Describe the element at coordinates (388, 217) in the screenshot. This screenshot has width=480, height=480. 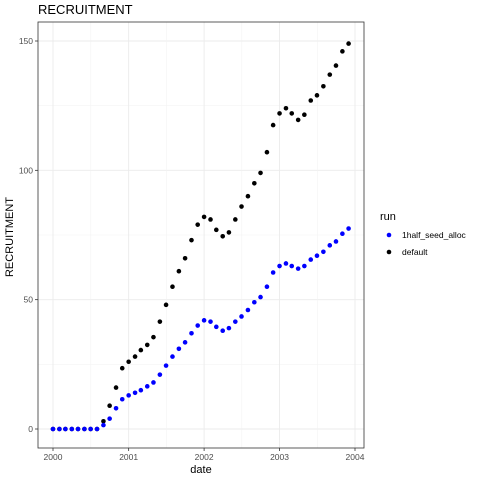
I see `legend-title: run` at that location.